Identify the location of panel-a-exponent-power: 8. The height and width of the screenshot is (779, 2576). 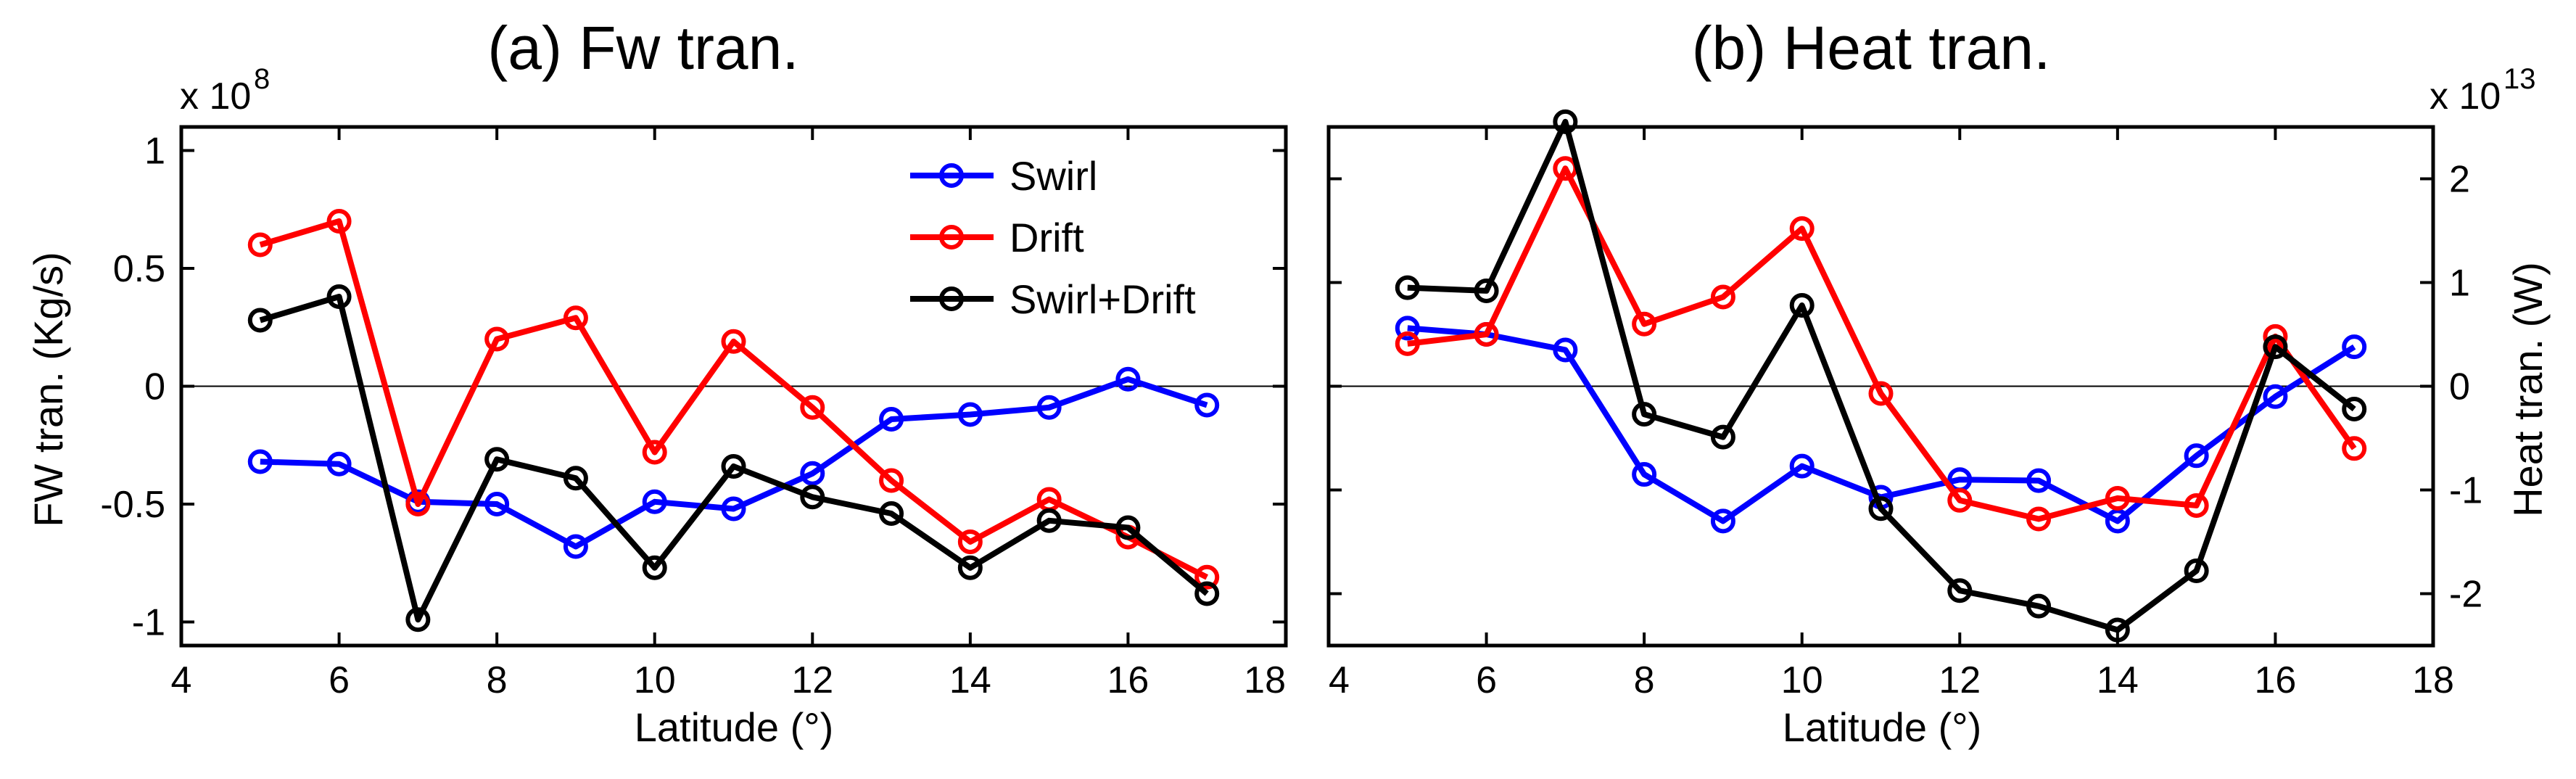
(262, 79).